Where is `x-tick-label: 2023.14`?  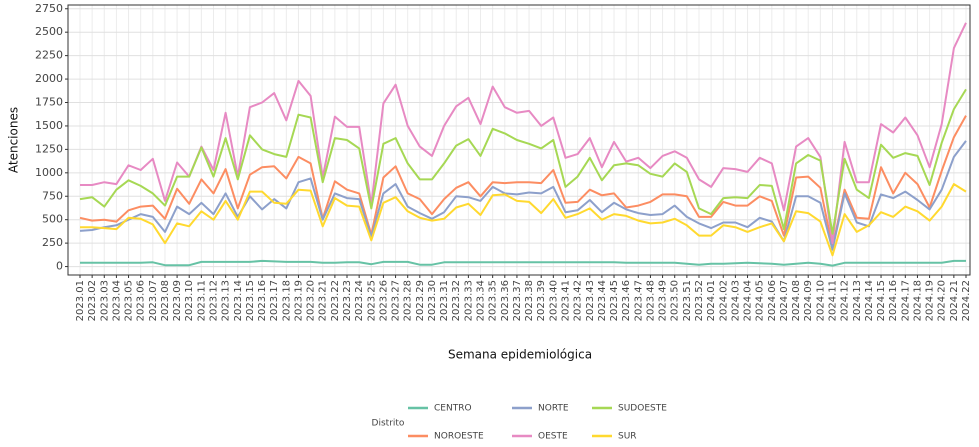 x-tick-label: 2023.14 is located at coordinates (238, 300).